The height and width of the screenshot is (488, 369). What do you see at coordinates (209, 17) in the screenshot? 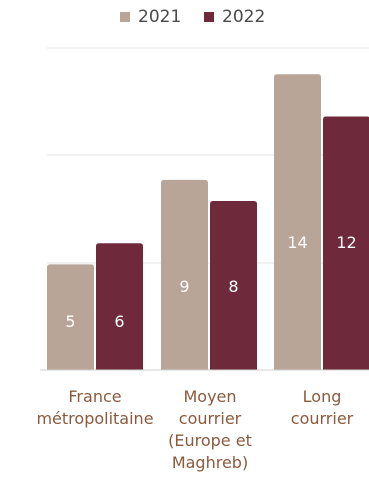
I see `legend-swatch-2022` at bounding box center [209, 17].